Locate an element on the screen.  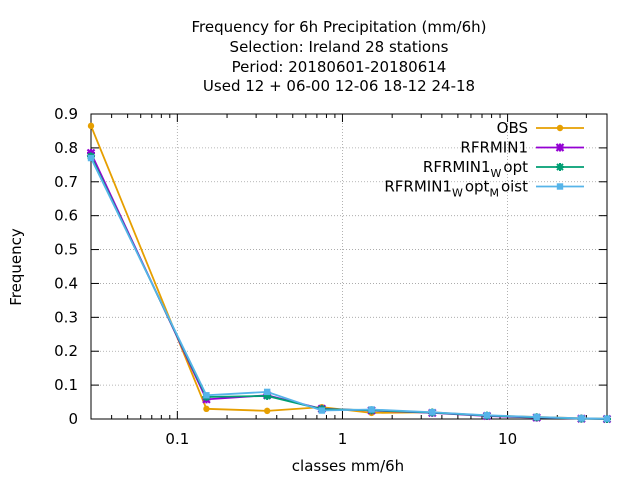
legend-item: RFRMIN1W opt is located at coordinates (503, 169).